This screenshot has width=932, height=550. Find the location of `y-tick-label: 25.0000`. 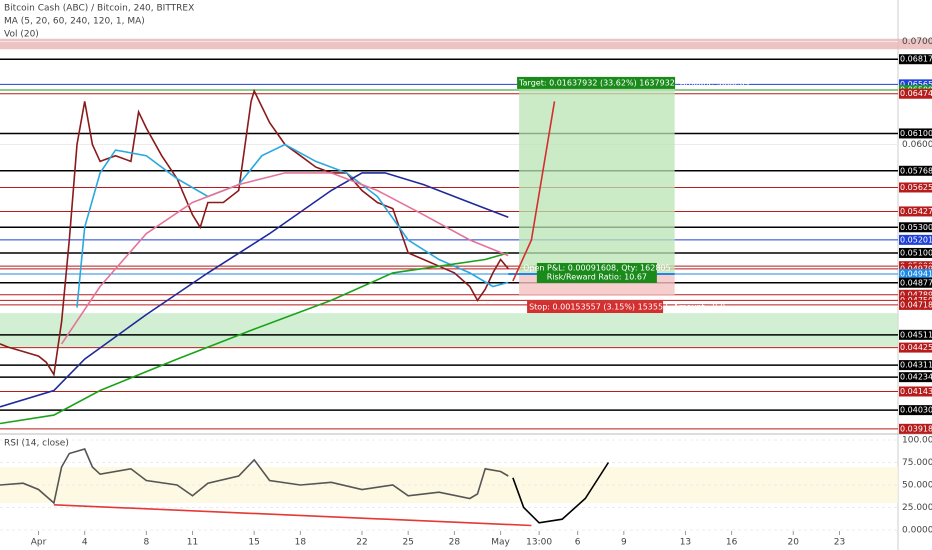

y-tick-label: 25.0000 is located at coordinates (917, 508).